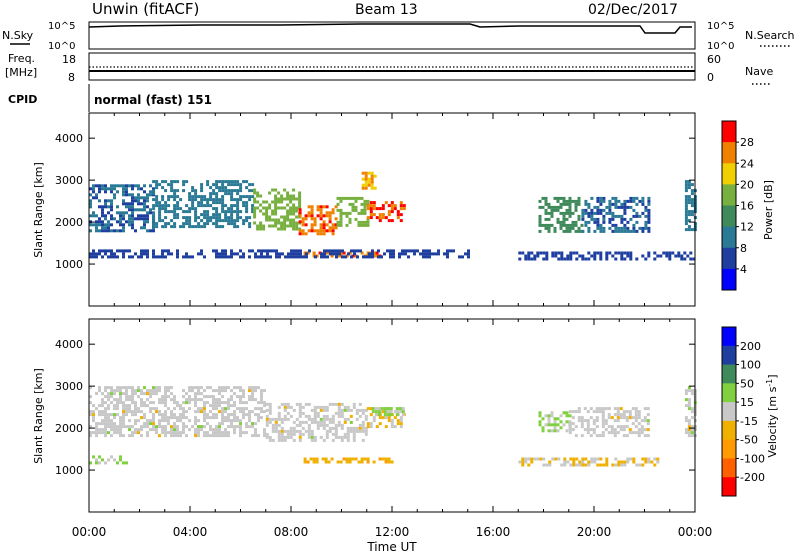  What do you see at coordinates (729, 411) in the screenshot?
I see `colorbar-frame` at bounding box center [729, 411].